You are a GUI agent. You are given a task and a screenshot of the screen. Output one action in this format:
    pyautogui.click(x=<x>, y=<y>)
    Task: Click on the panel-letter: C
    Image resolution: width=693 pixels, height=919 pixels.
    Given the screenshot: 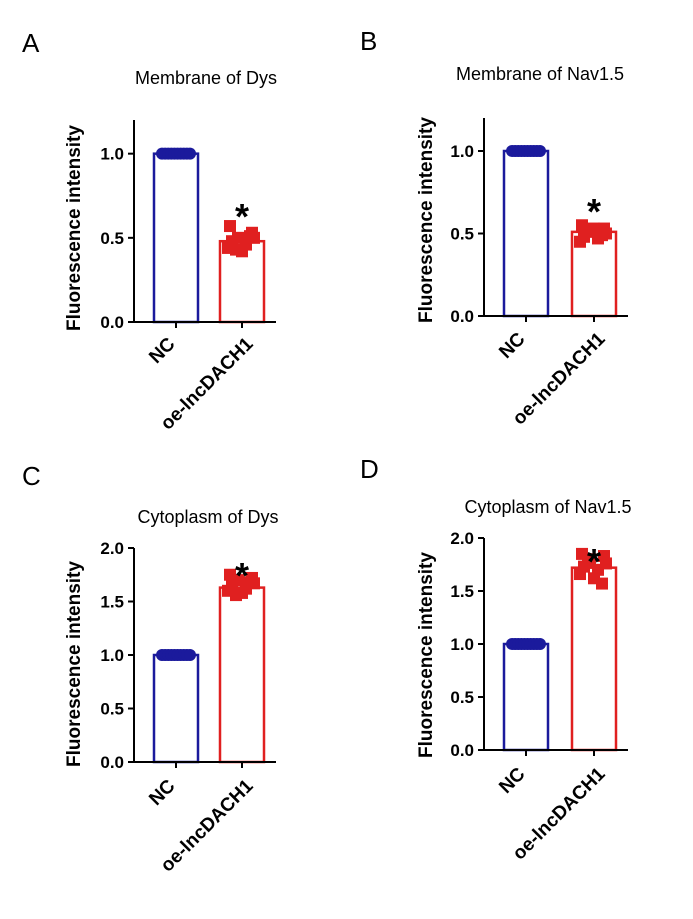 What is the action you would take?
    pyautogui.click(x=31, y=476)
    